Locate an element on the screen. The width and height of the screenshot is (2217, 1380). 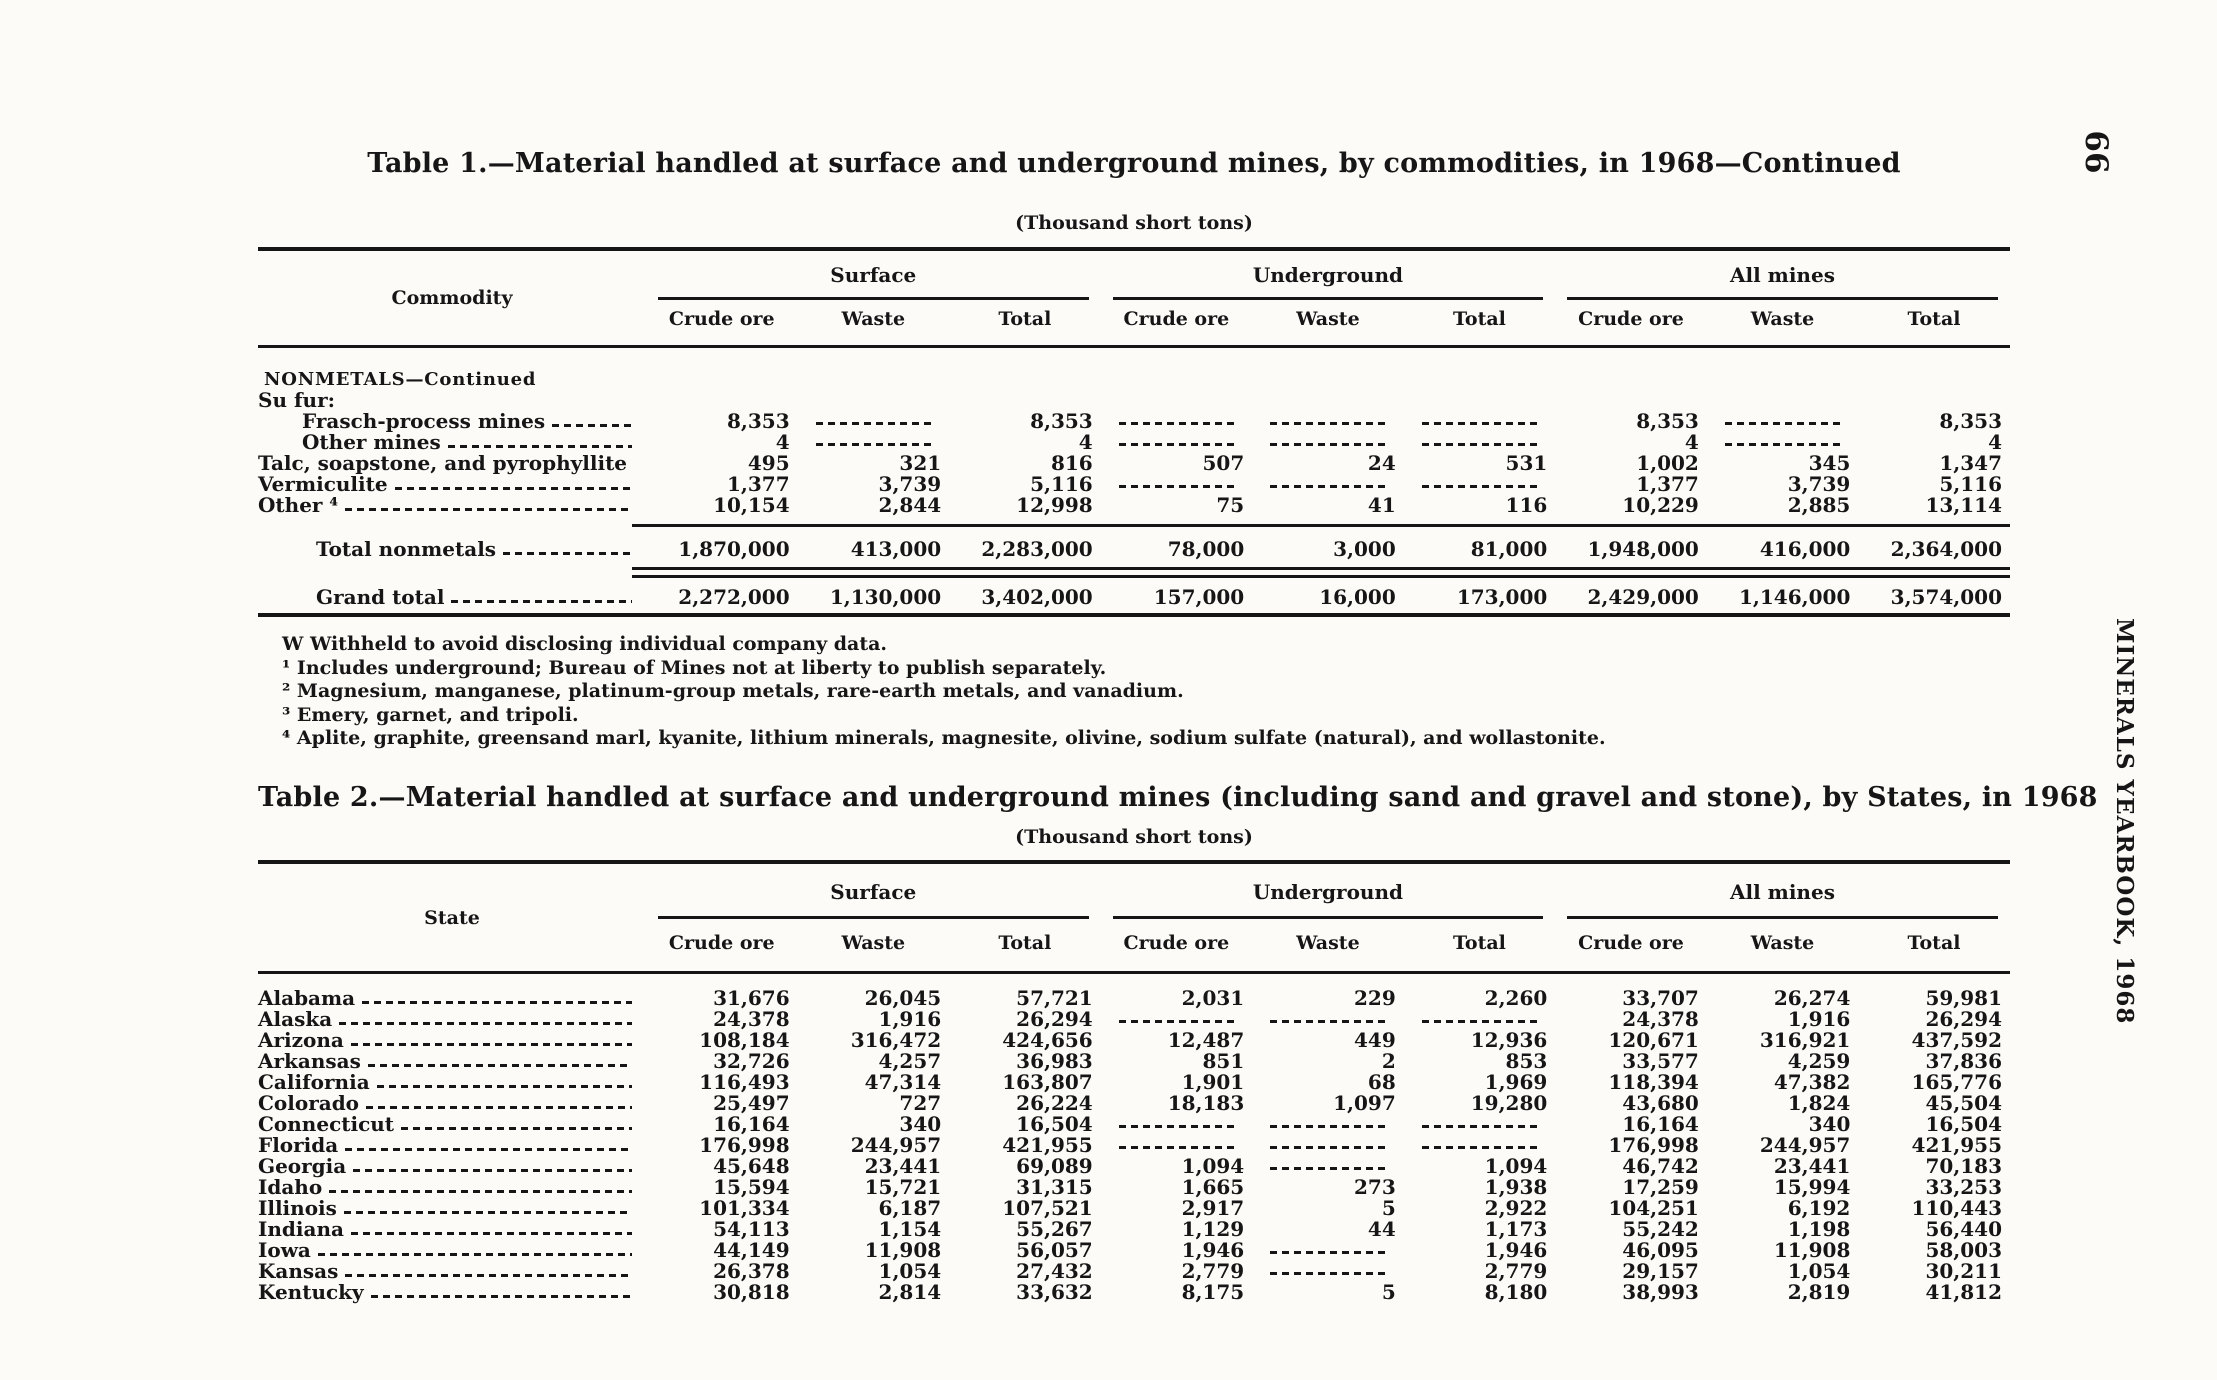
sub-header-row: Crude ore Waste Total is located at coordinates (1782, 943).